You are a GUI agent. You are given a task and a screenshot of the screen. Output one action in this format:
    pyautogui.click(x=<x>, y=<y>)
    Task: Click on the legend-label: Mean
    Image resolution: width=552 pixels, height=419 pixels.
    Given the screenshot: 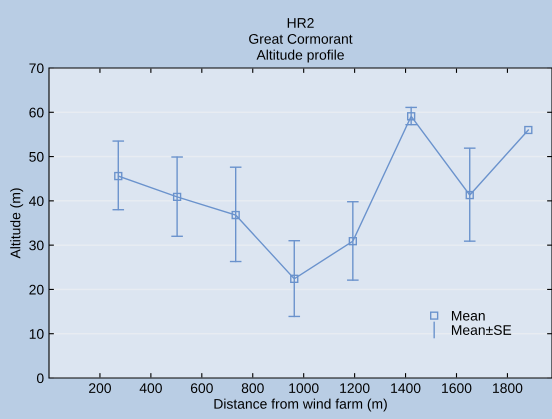 What is the action you would take?
    pyautogui.click(x=468, y=315)
    